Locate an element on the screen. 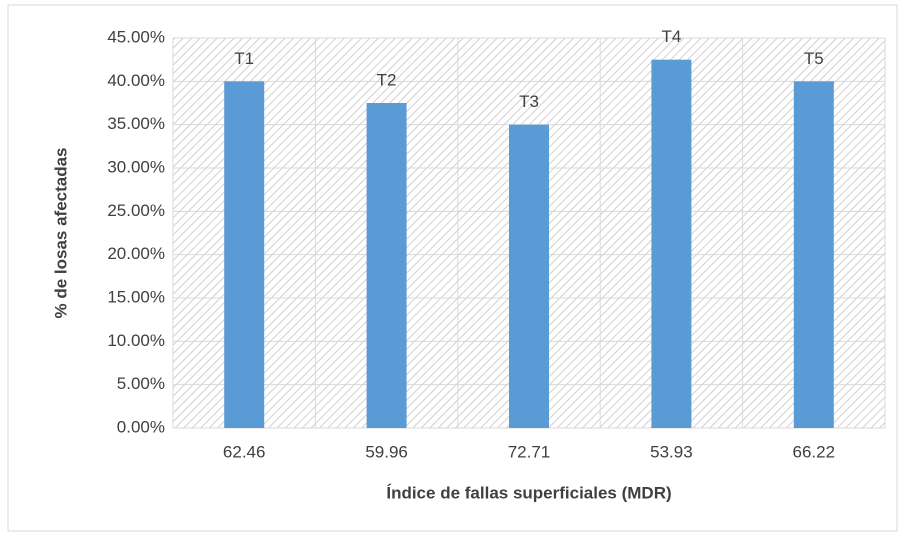  x-tick-label: 59.96 is located at coordinates (386, 451).